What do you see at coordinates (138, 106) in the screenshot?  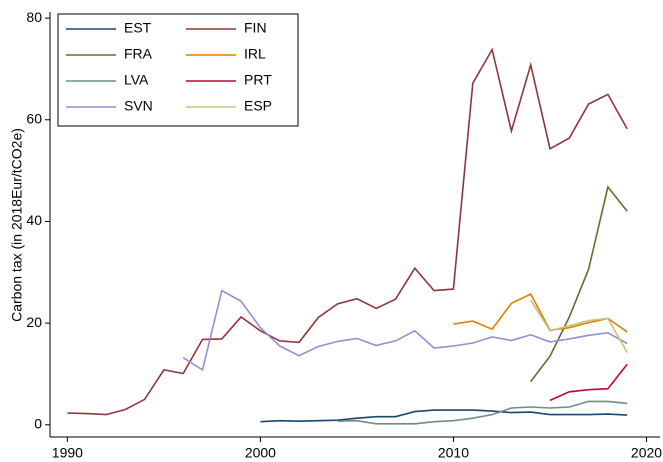 I see `legend-label: SVN` at bounding box center [138, 106].